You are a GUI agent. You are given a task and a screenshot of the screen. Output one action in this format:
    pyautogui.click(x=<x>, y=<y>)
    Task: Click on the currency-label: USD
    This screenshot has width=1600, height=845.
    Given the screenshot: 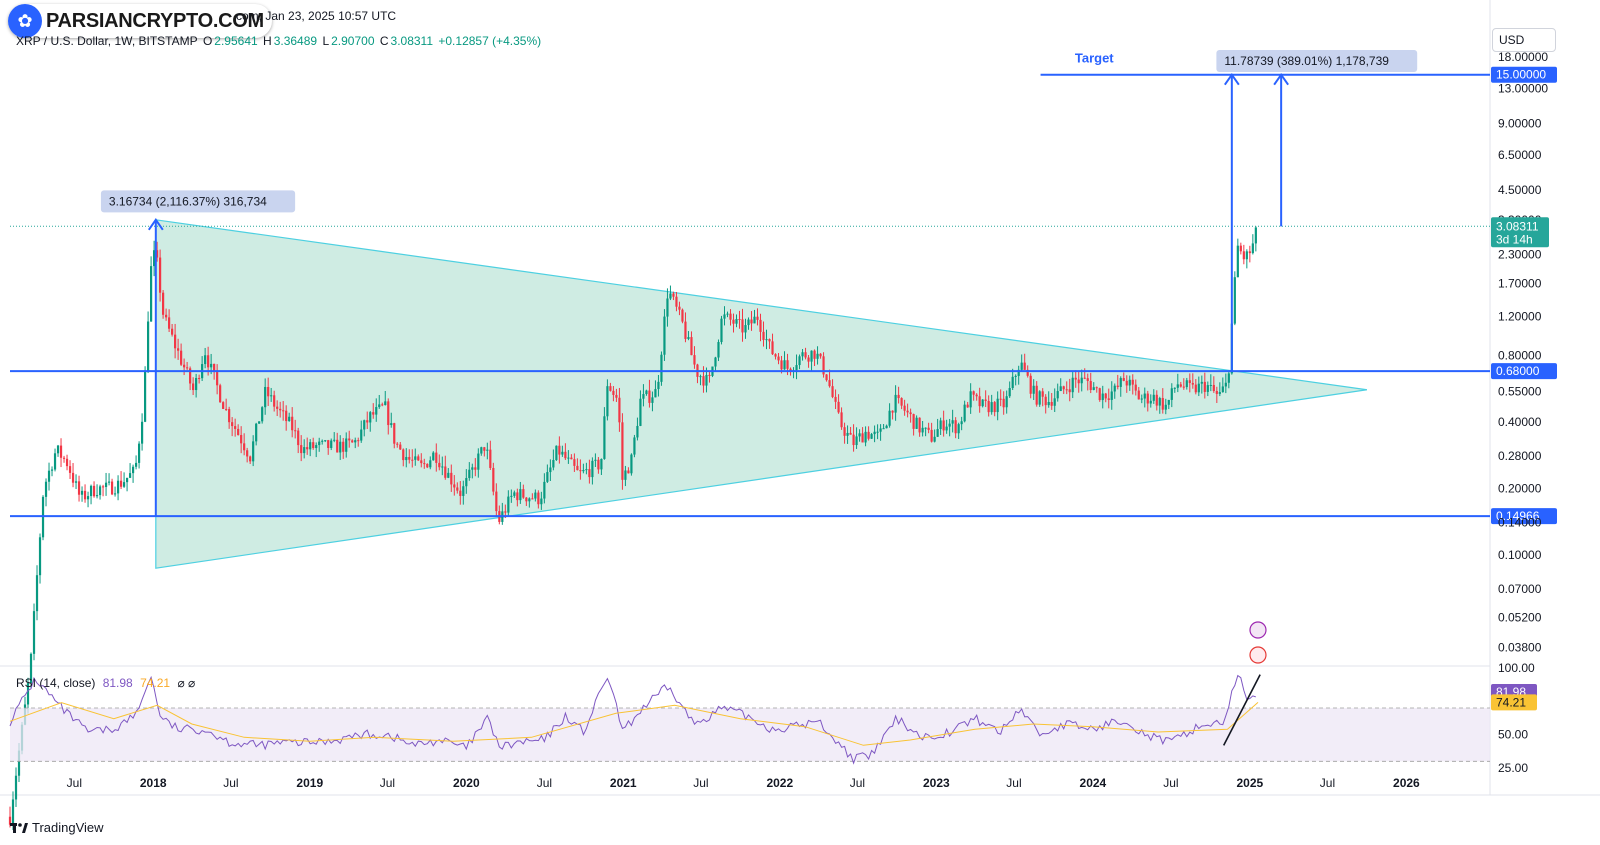 What is the action you would take?
    pyautogui.click(x=1512, y=40)
    